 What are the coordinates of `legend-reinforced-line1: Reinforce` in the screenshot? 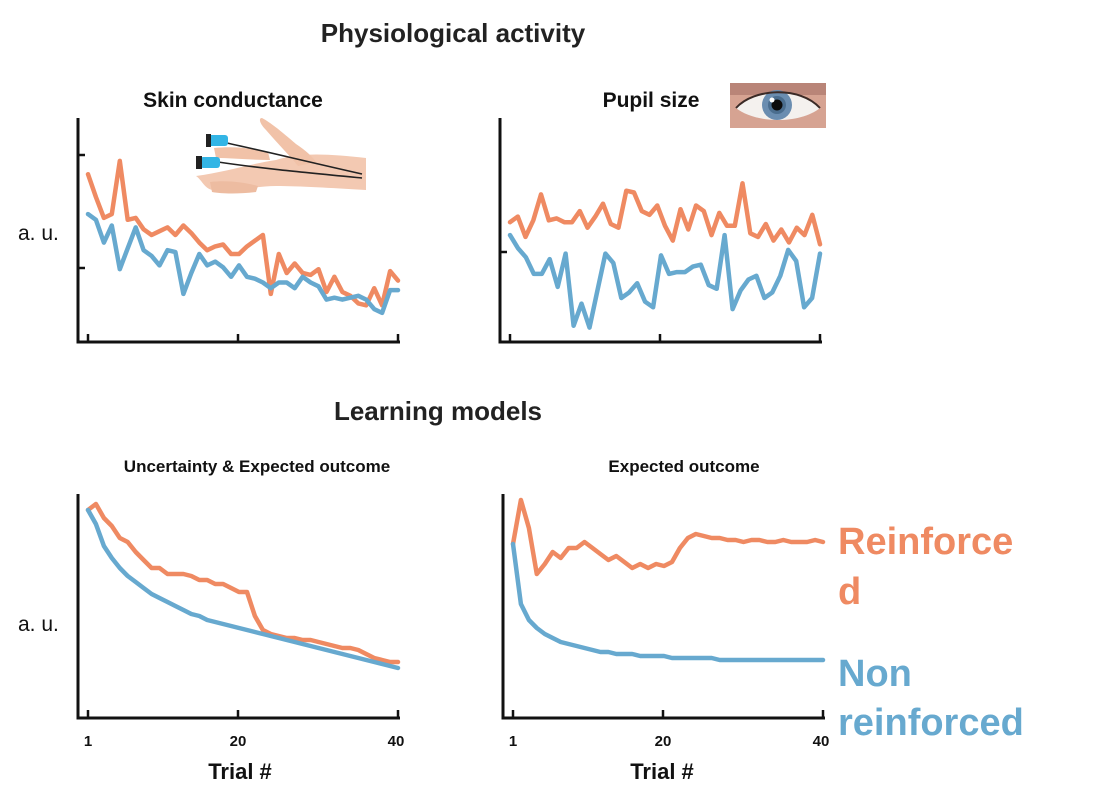 It's located at (925, 542).